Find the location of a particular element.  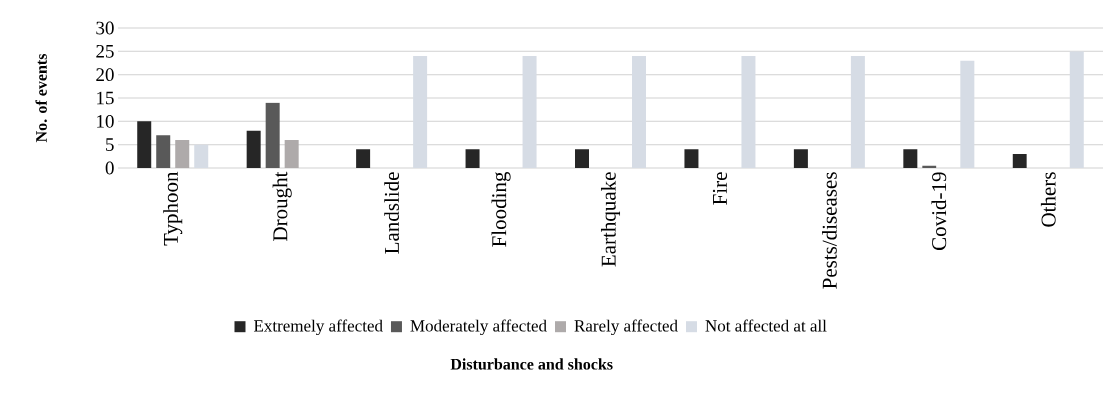

legend-label: Rarely affected is located at coordinates (626, 327).